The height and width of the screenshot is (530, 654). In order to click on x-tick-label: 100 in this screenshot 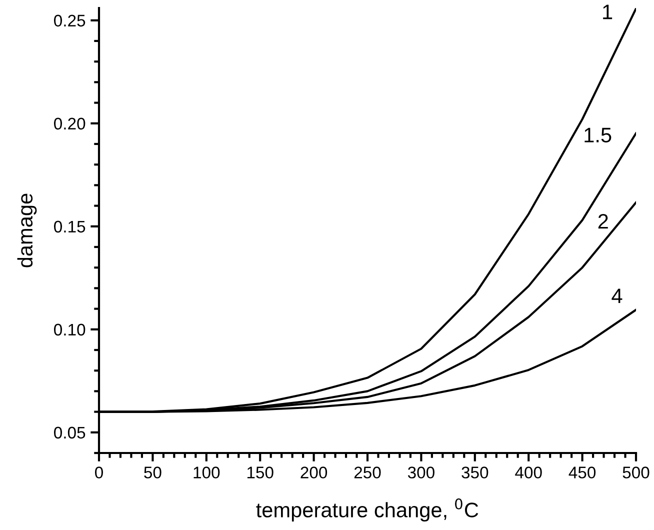, I will do `click(207, 472)`.